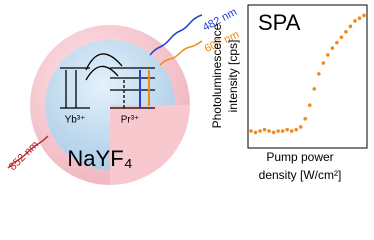  I want to click on y-axis-label: intensity [cps], so click(233, 76).